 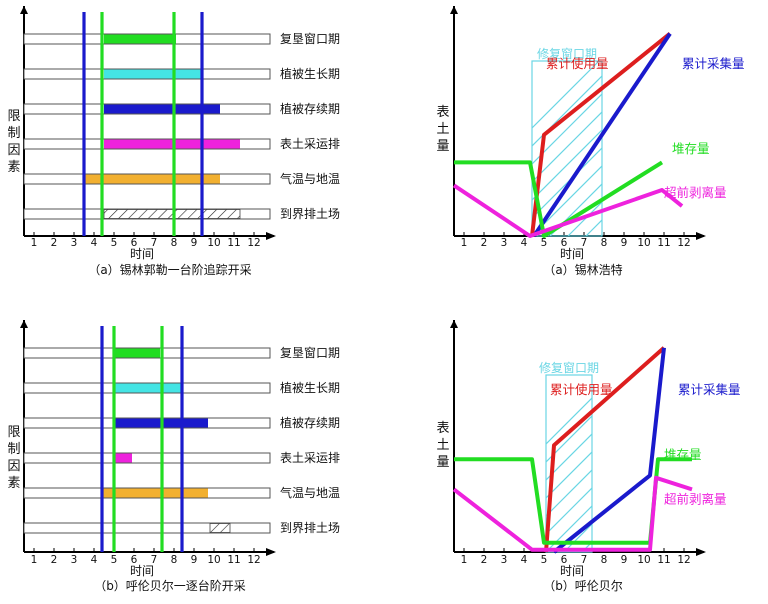 I want to click on y-axis-label: 表土量, so click(x=442, y=445).